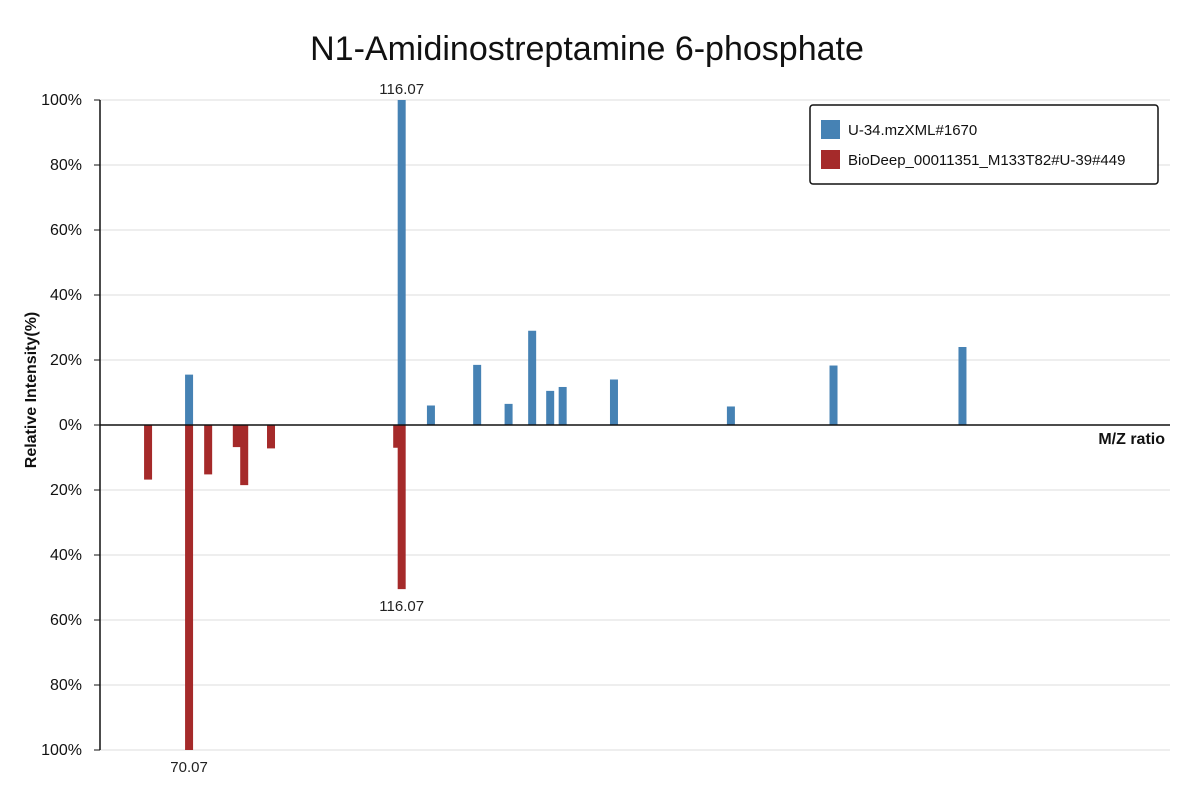 The height and width of the screenshot is (800, 1200). I want to click on y-tick-label: 0%, so click(70, 425).